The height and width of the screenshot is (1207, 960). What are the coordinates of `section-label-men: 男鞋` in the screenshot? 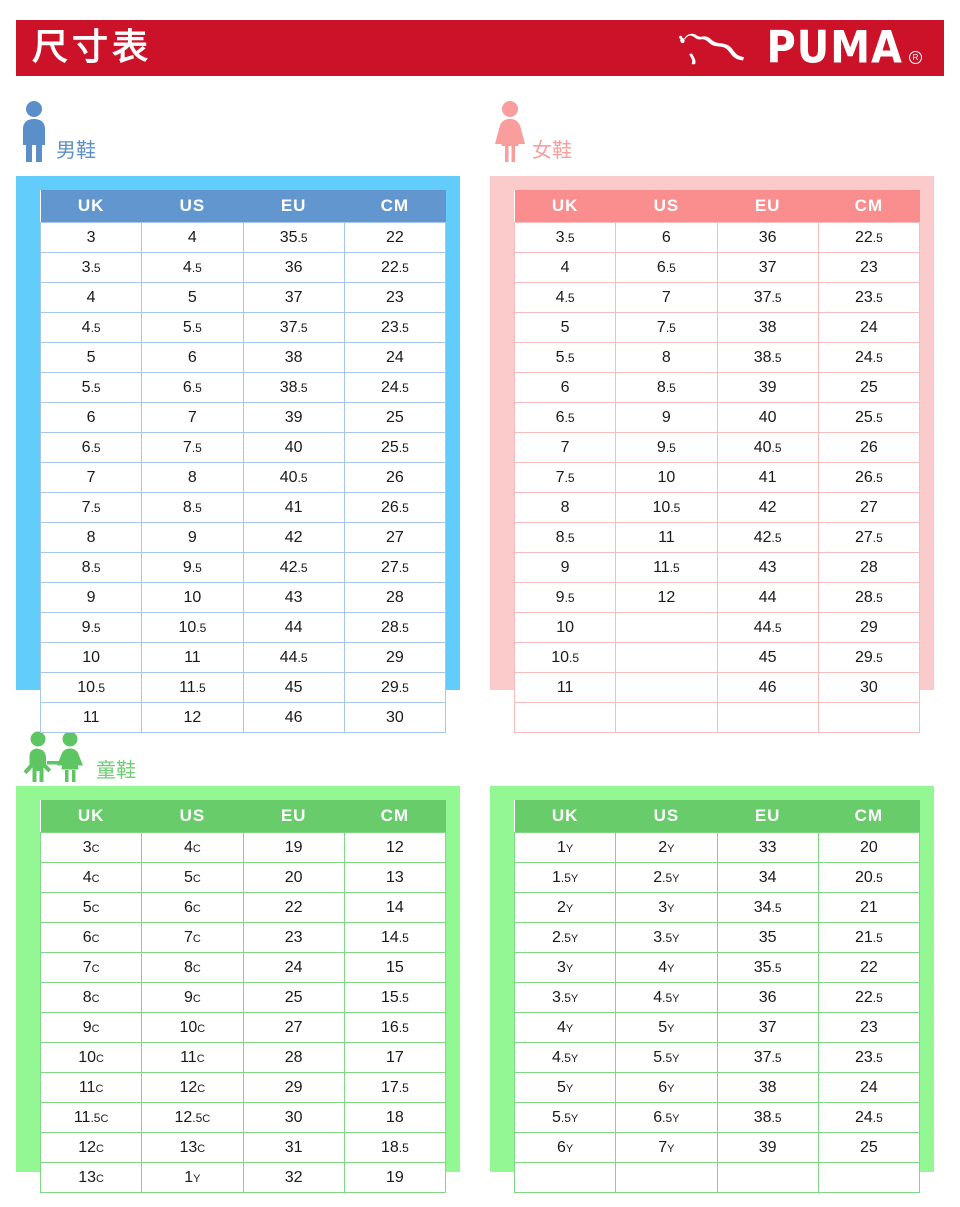 It's located at (56, 131).